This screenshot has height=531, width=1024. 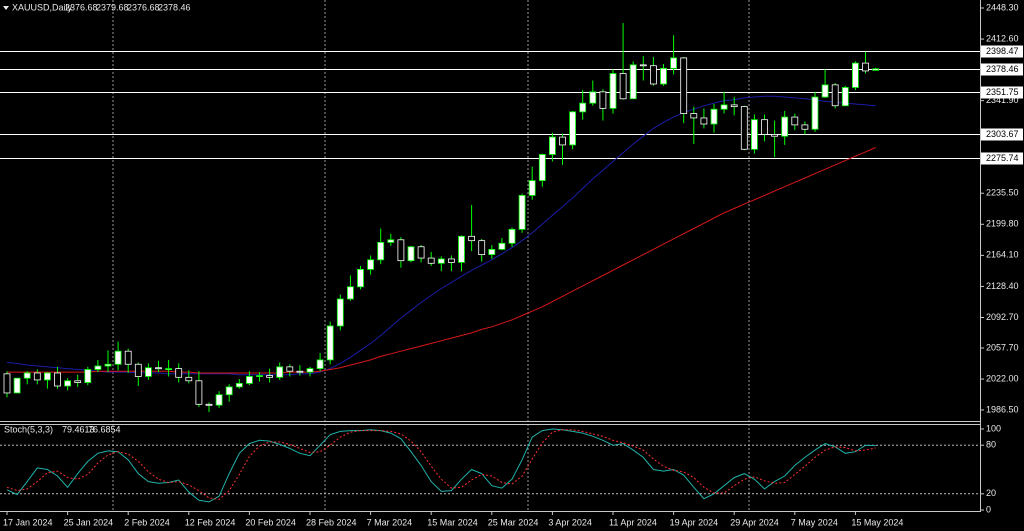 What do you see at coordinates (452, 522) in the screenshot?
I see `x-tick-label: 15 Mar 2024` at bounding box center [452, 522].